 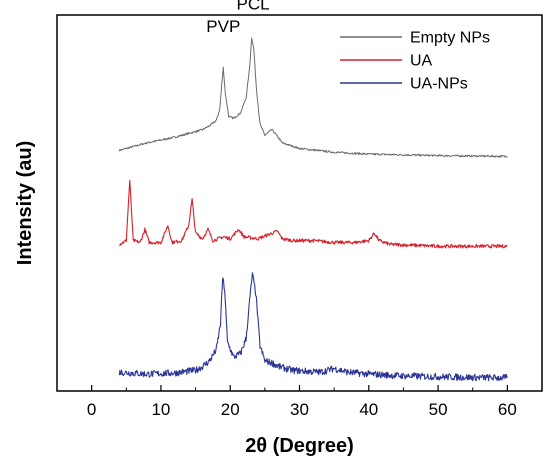 What do you see at coordinates (438, 409) in the screenshot?
I see `x-tick-label: 50` at bounding box center [438, 409].